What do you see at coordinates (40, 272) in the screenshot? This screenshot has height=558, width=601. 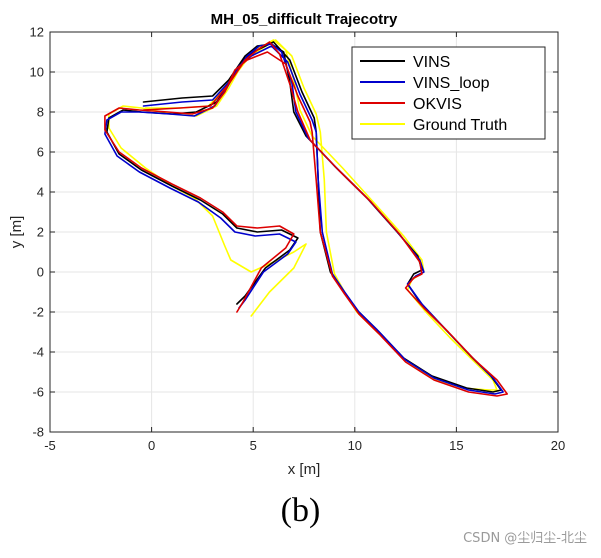 I see `y-tick-label: 0` at bounding box center [40, 272].